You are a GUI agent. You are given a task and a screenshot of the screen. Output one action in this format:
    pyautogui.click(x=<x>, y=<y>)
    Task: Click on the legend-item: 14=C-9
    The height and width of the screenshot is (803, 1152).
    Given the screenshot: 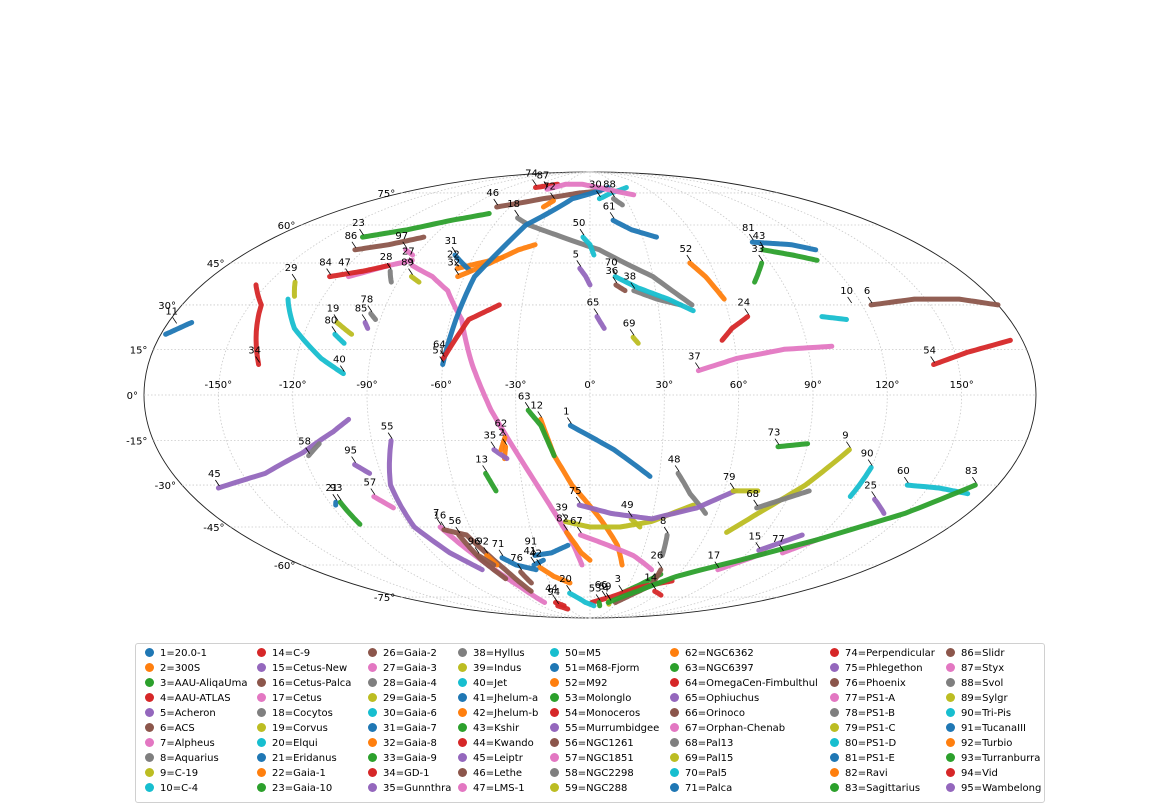 What is the action you would take?
    pyautogui.click(x=283, y=653)
    